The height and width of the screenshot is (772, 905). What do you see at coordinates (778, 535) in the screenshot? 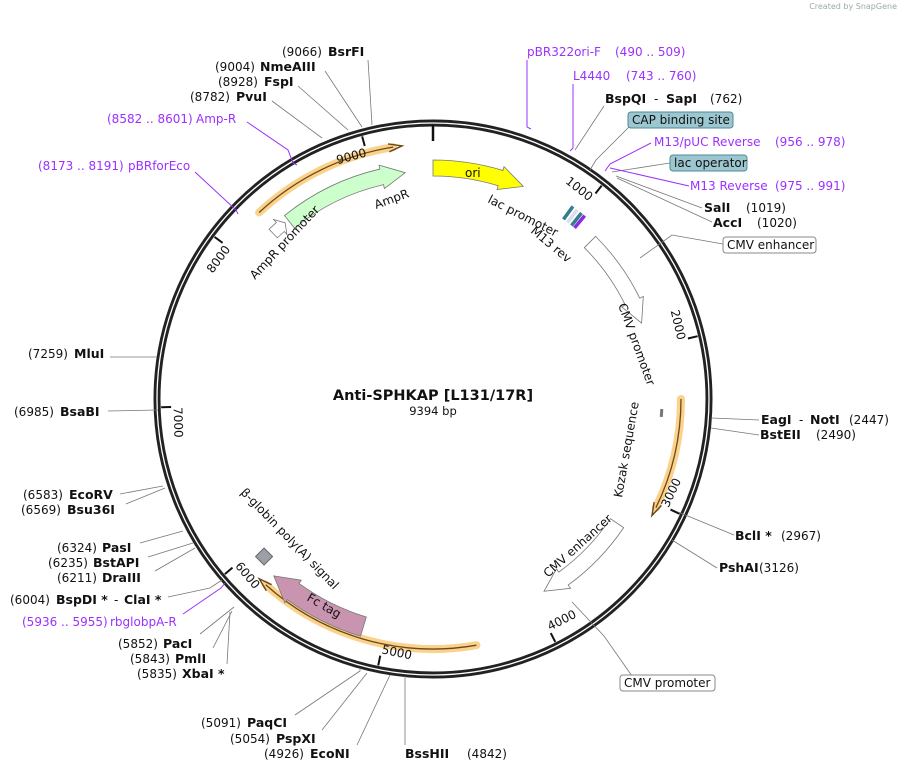
I see `enzyme-bcli: BclI * (2967)` at bounding box center [778, 535].